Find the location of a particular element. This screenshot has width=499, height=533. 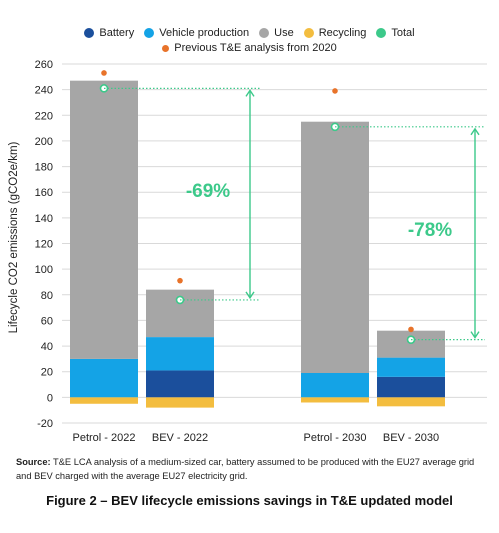

y-tick-label: 60 is located at coordinates (47, 321).